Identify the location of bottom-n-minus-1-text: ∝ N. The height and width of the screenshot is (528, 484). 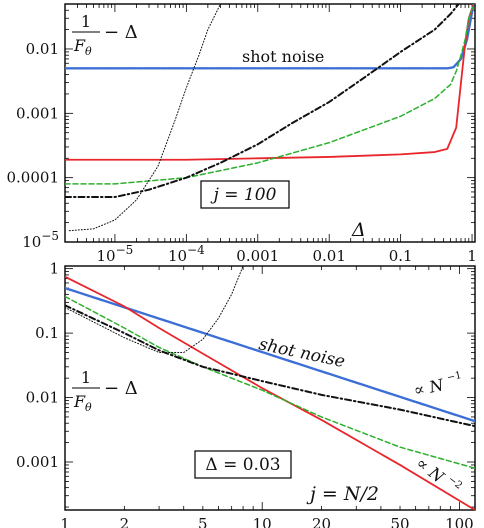
(429, 387).